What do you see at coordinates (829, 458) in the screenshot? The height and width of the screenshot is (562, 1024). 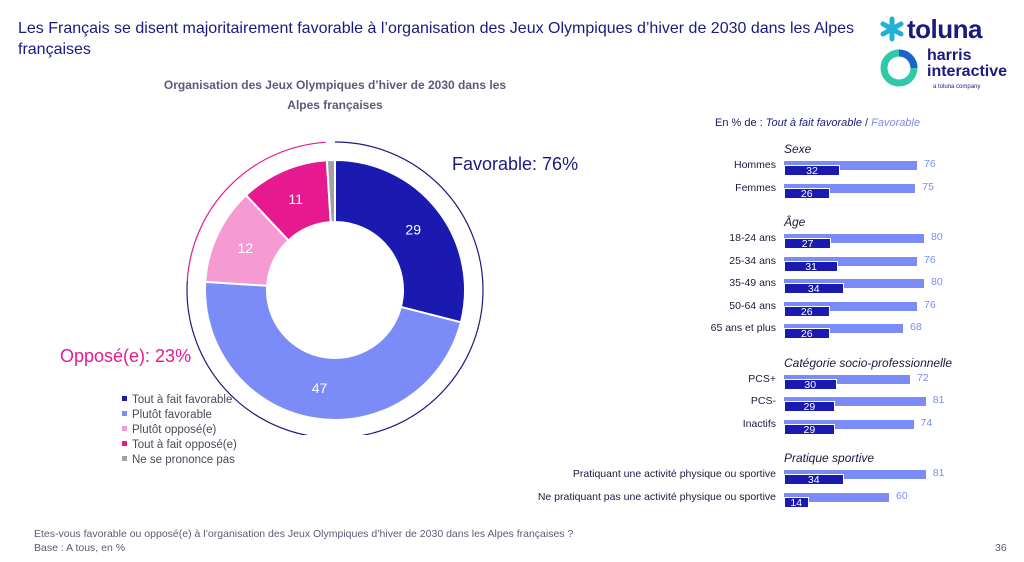 I see `section-title: Pratique sportive` at bounding box center [829, 458].